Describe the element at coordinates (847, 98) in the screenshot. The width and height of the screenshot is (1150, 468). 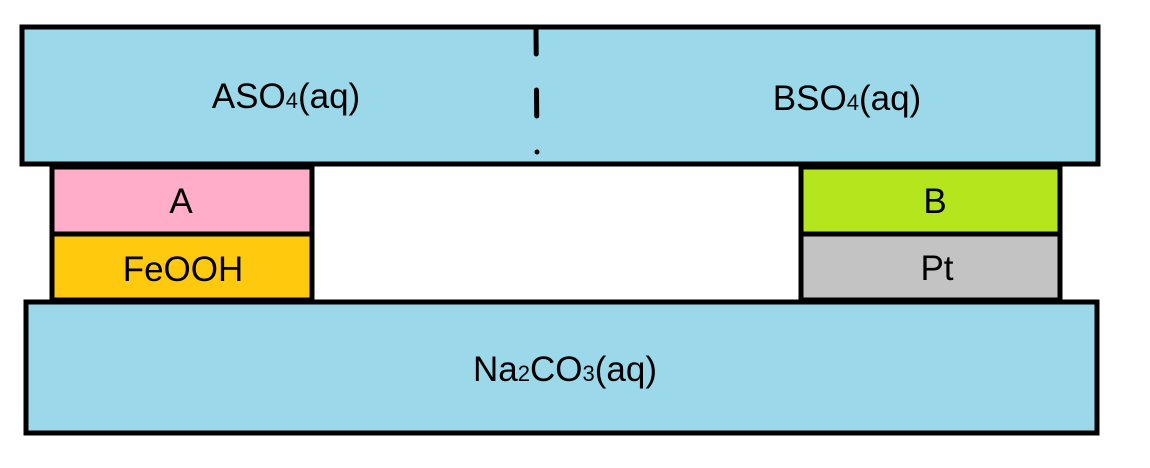
I see `bso4-label: BSO4(aq)` at that location.